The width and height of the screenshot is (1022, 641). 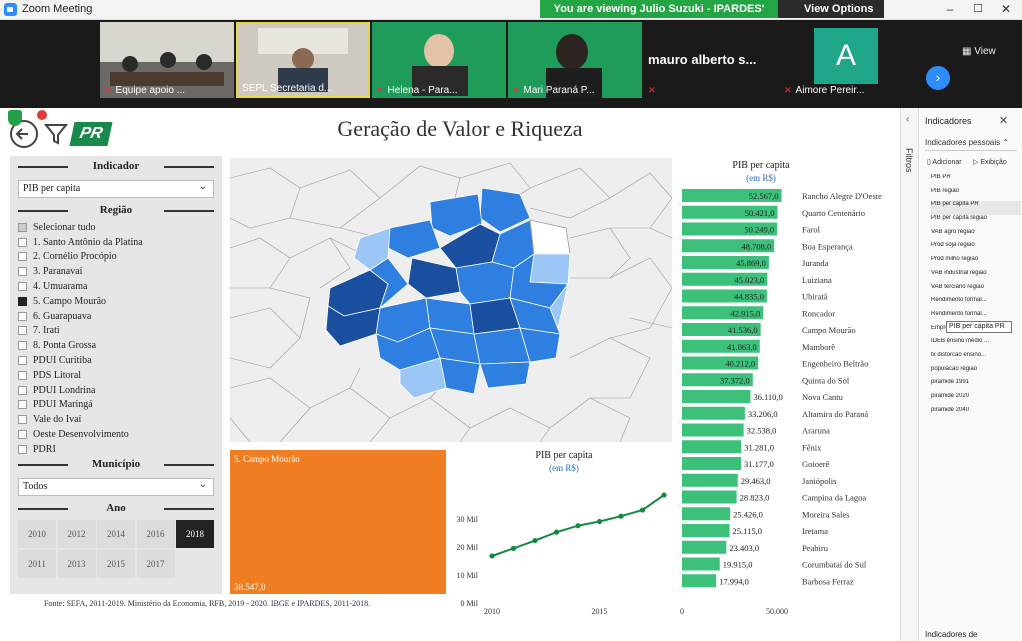 I want to click on mic-muted-icon: ✕, so click(x=108, y=90).